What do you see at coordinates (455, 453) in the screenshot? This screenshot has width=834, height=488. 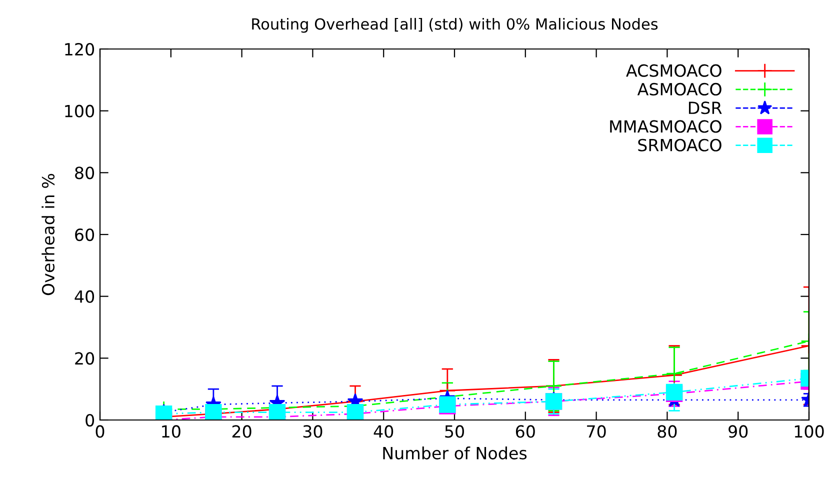 I see `x-axis-title: Number of Nodes` at bounding box center [455, 453].